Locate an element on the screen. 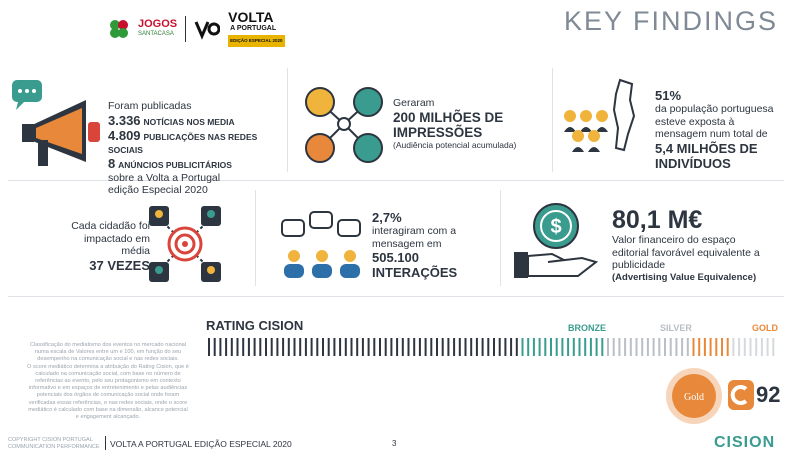  gold-label: GOLD is located at coordinates (765, 328).